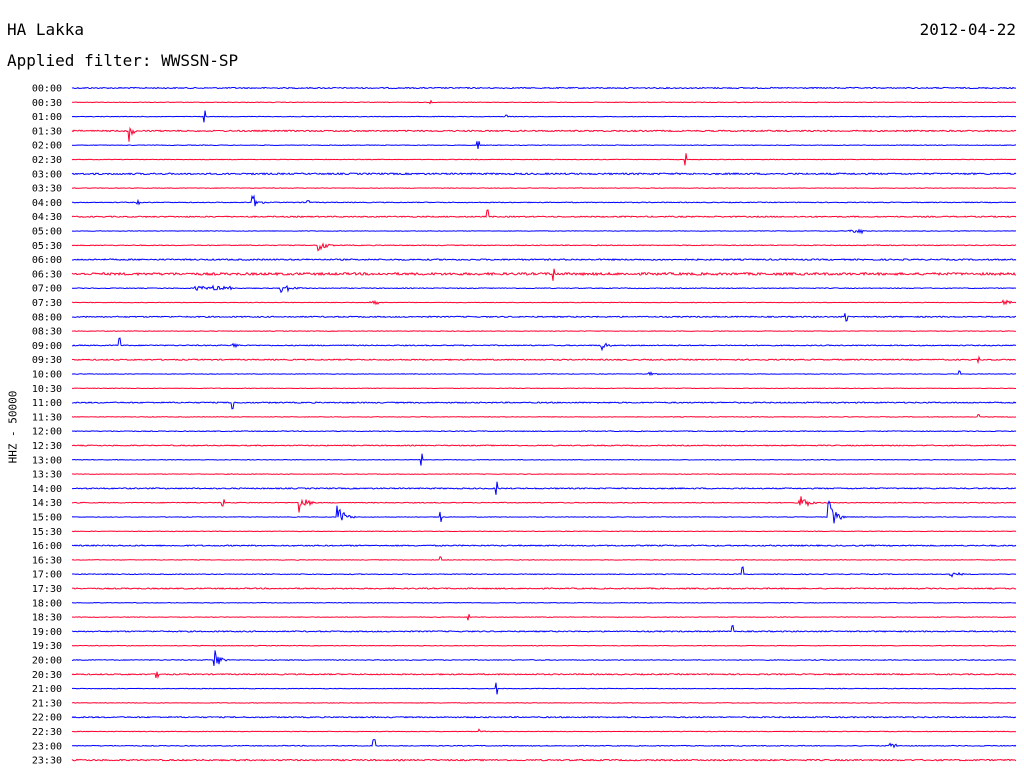 Image resolution: width=1024 pixels, height=780 pixels. What do you see at coordinates (47, 718) in the screenshot?
I see `row-time-label: 22:00` at bounding box center [47, 718].